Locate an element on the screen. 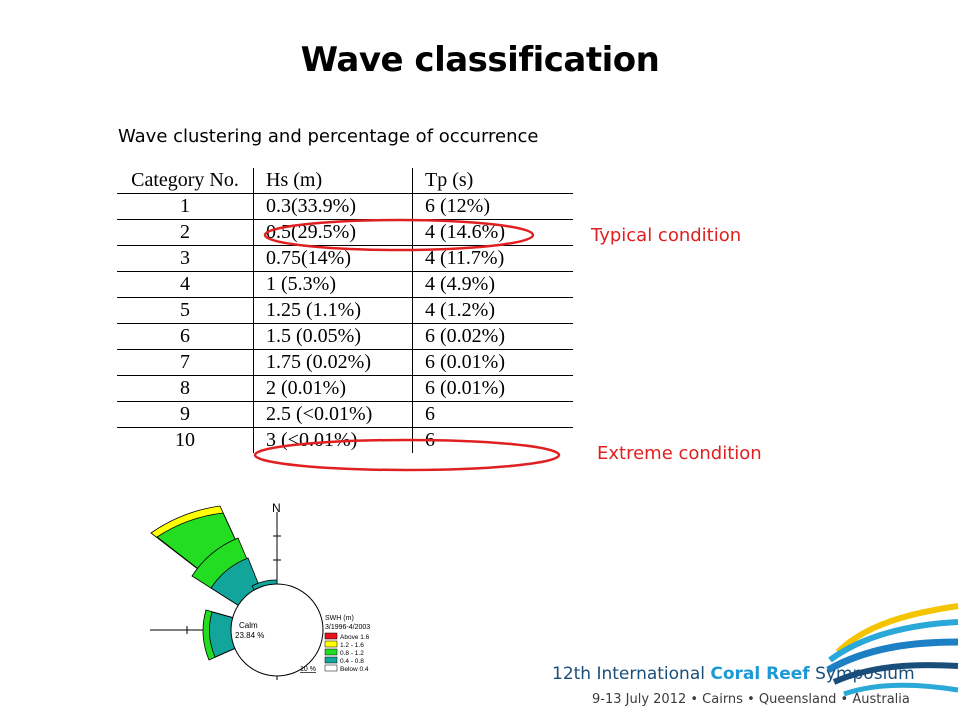 The image size is (960, 720). cell-category: 3 is located at coordinates (185, 258).